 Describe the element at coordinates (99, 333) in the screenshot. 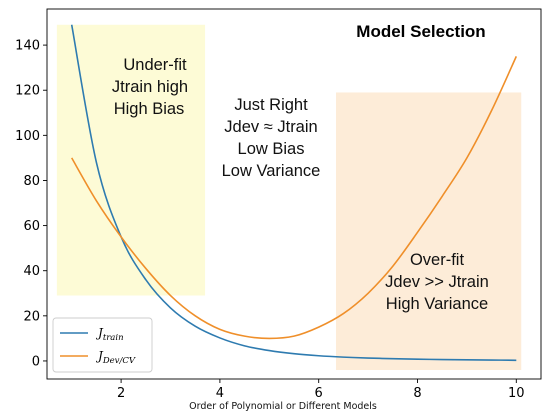

I see `legend-label-train-main: J` at that location.